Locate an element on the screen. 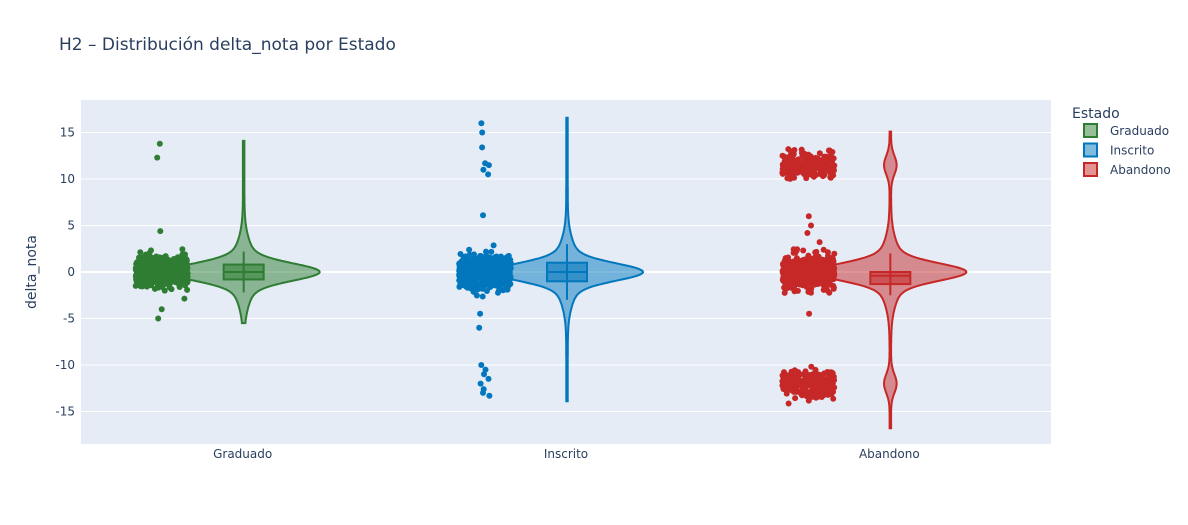 The image size is (1188, 525). legend: Estado Graduado Inscrito Abandono is located at coordinates (1121, 141).